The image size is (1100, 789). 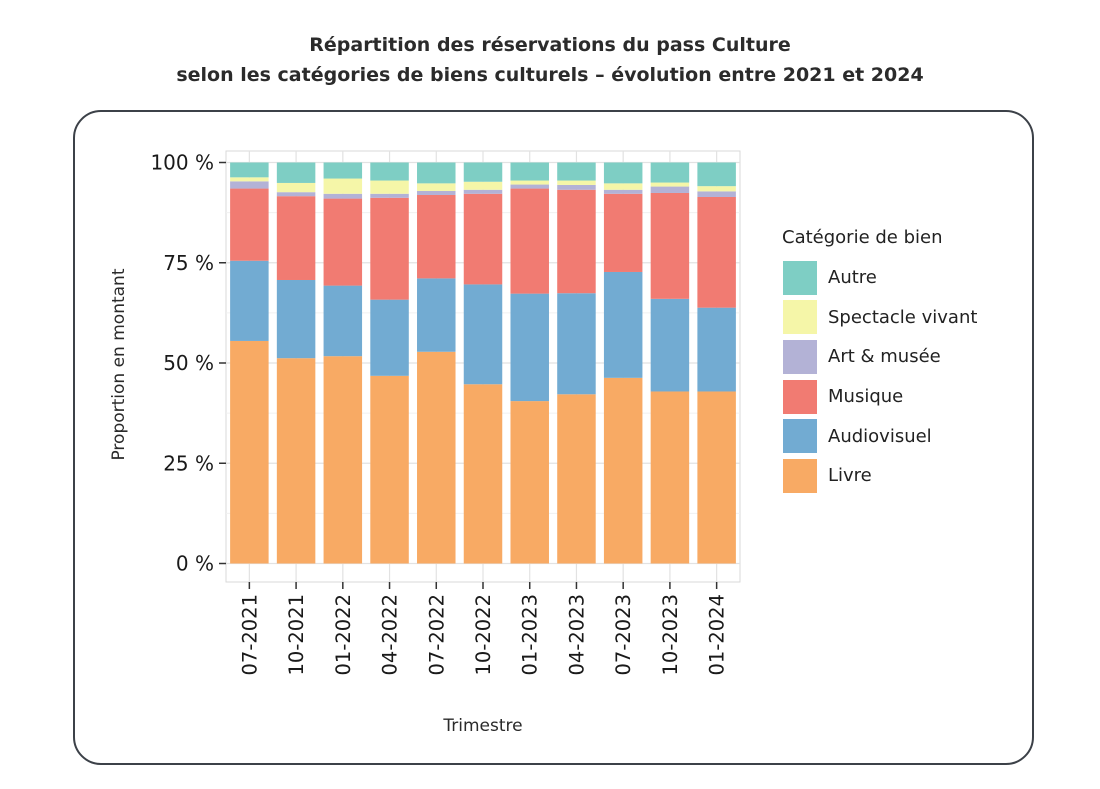 I want to click on bar-segment-spectacle-vivant-10-2021, so click(x=296, y=187).